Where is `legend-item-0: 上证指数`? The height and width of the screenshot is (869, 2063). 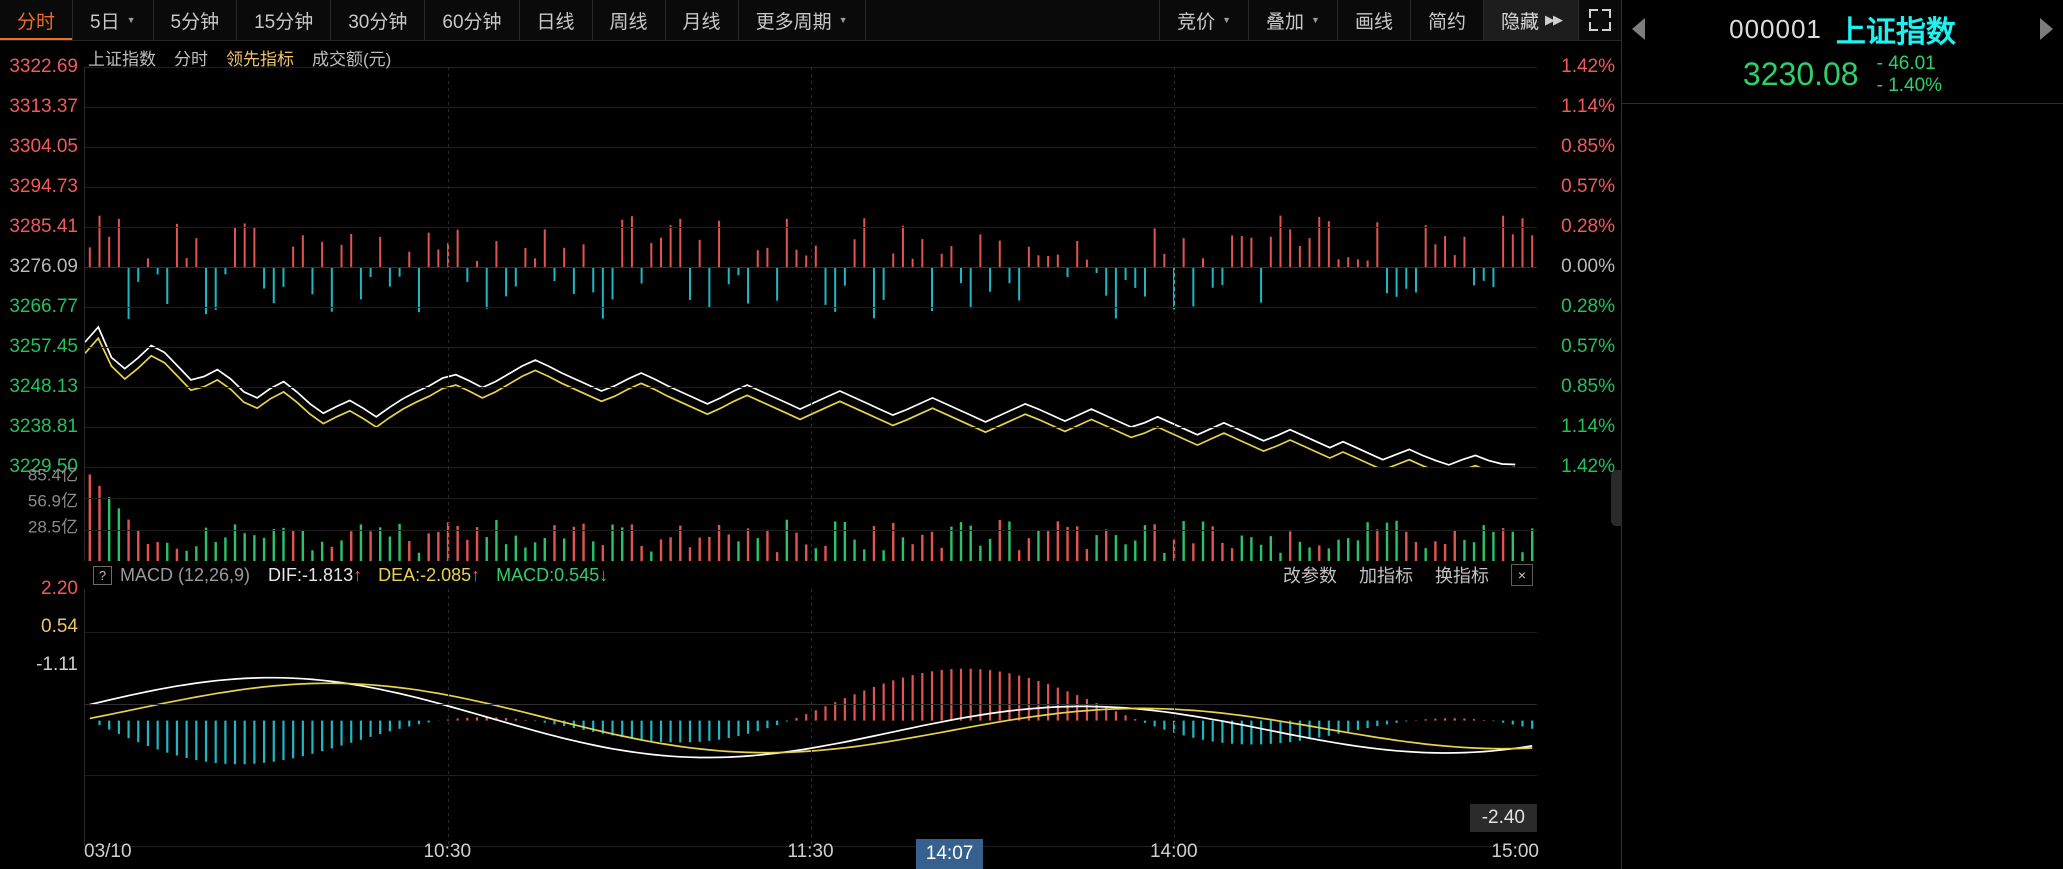 legend-item-0: 上证指数 is located at coordinates (122, 59).